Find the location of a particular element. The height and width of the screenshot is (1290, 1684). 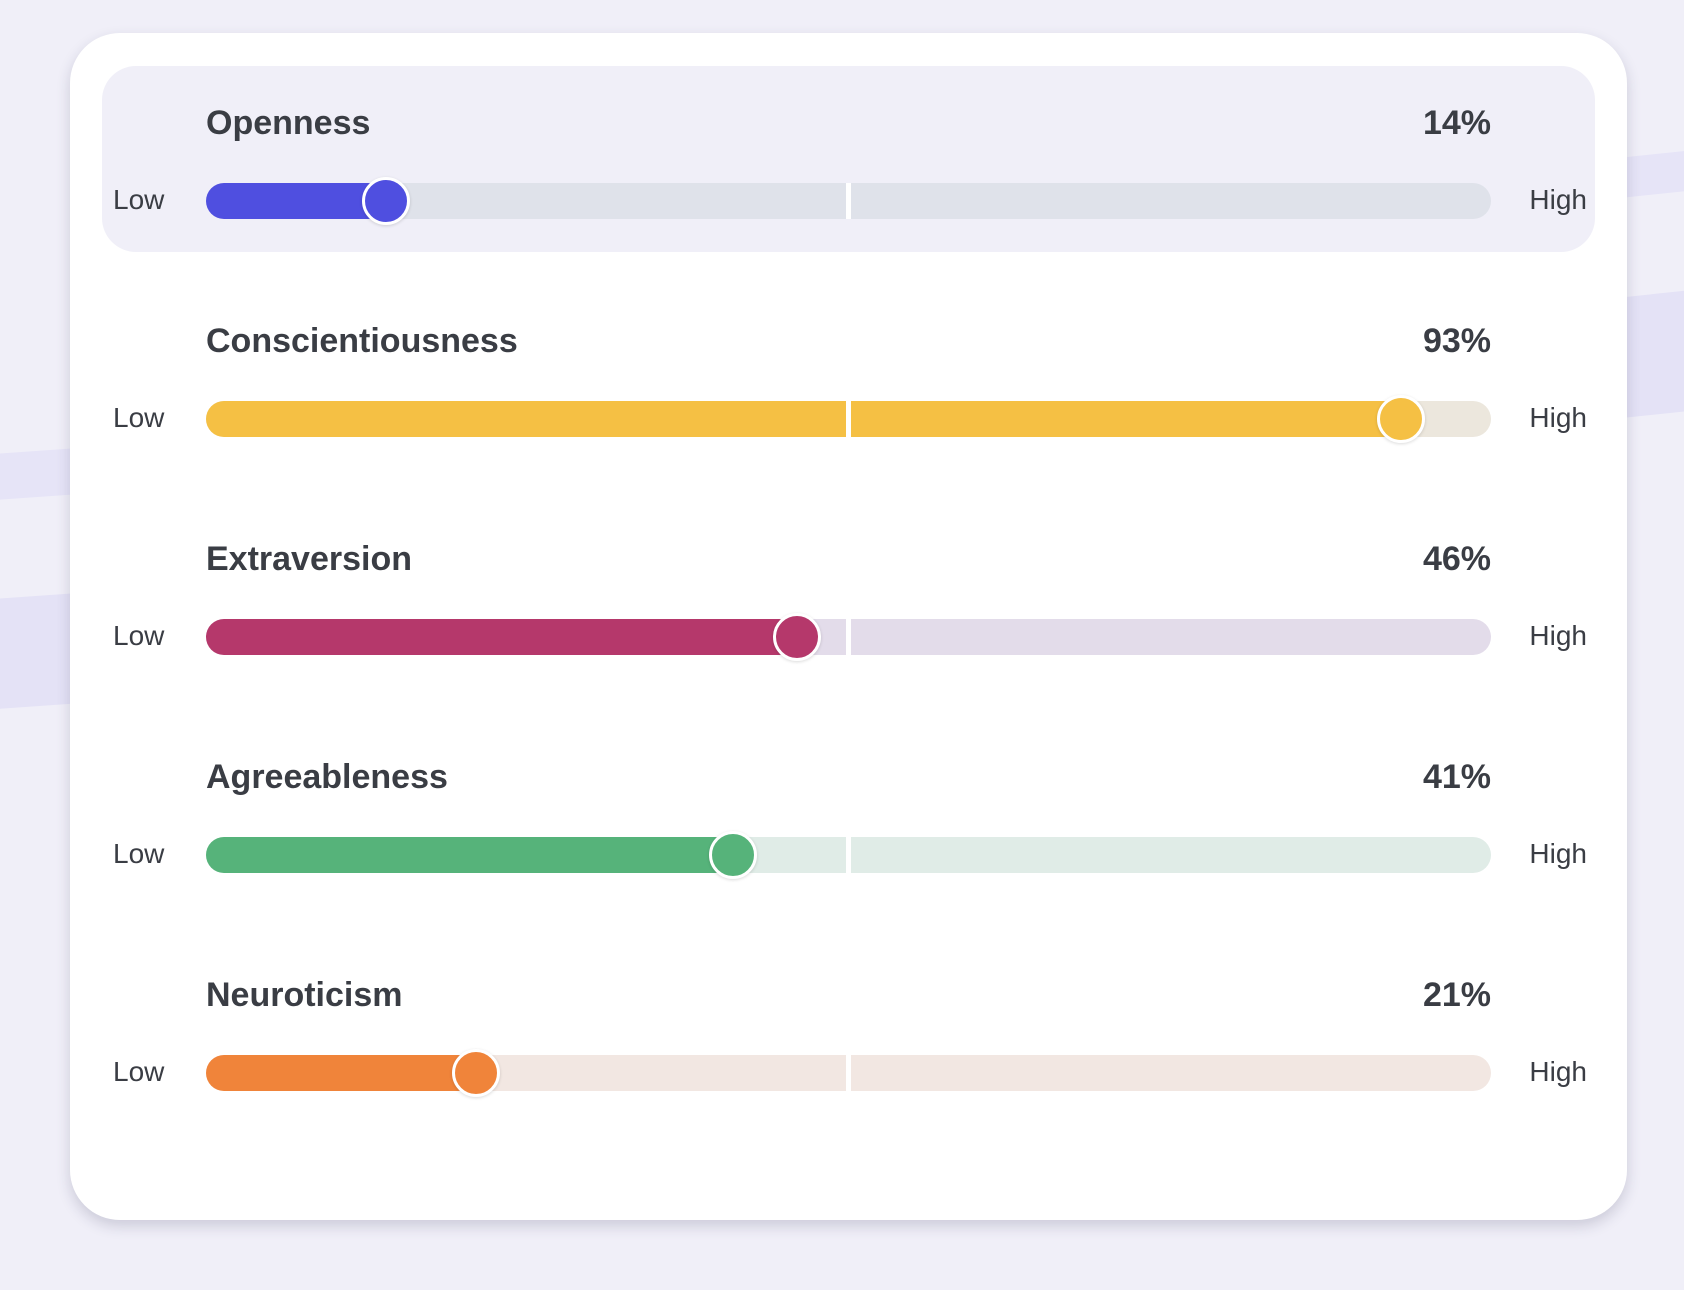

trait-name: Neuroticism is located at coordinates (304, 995).